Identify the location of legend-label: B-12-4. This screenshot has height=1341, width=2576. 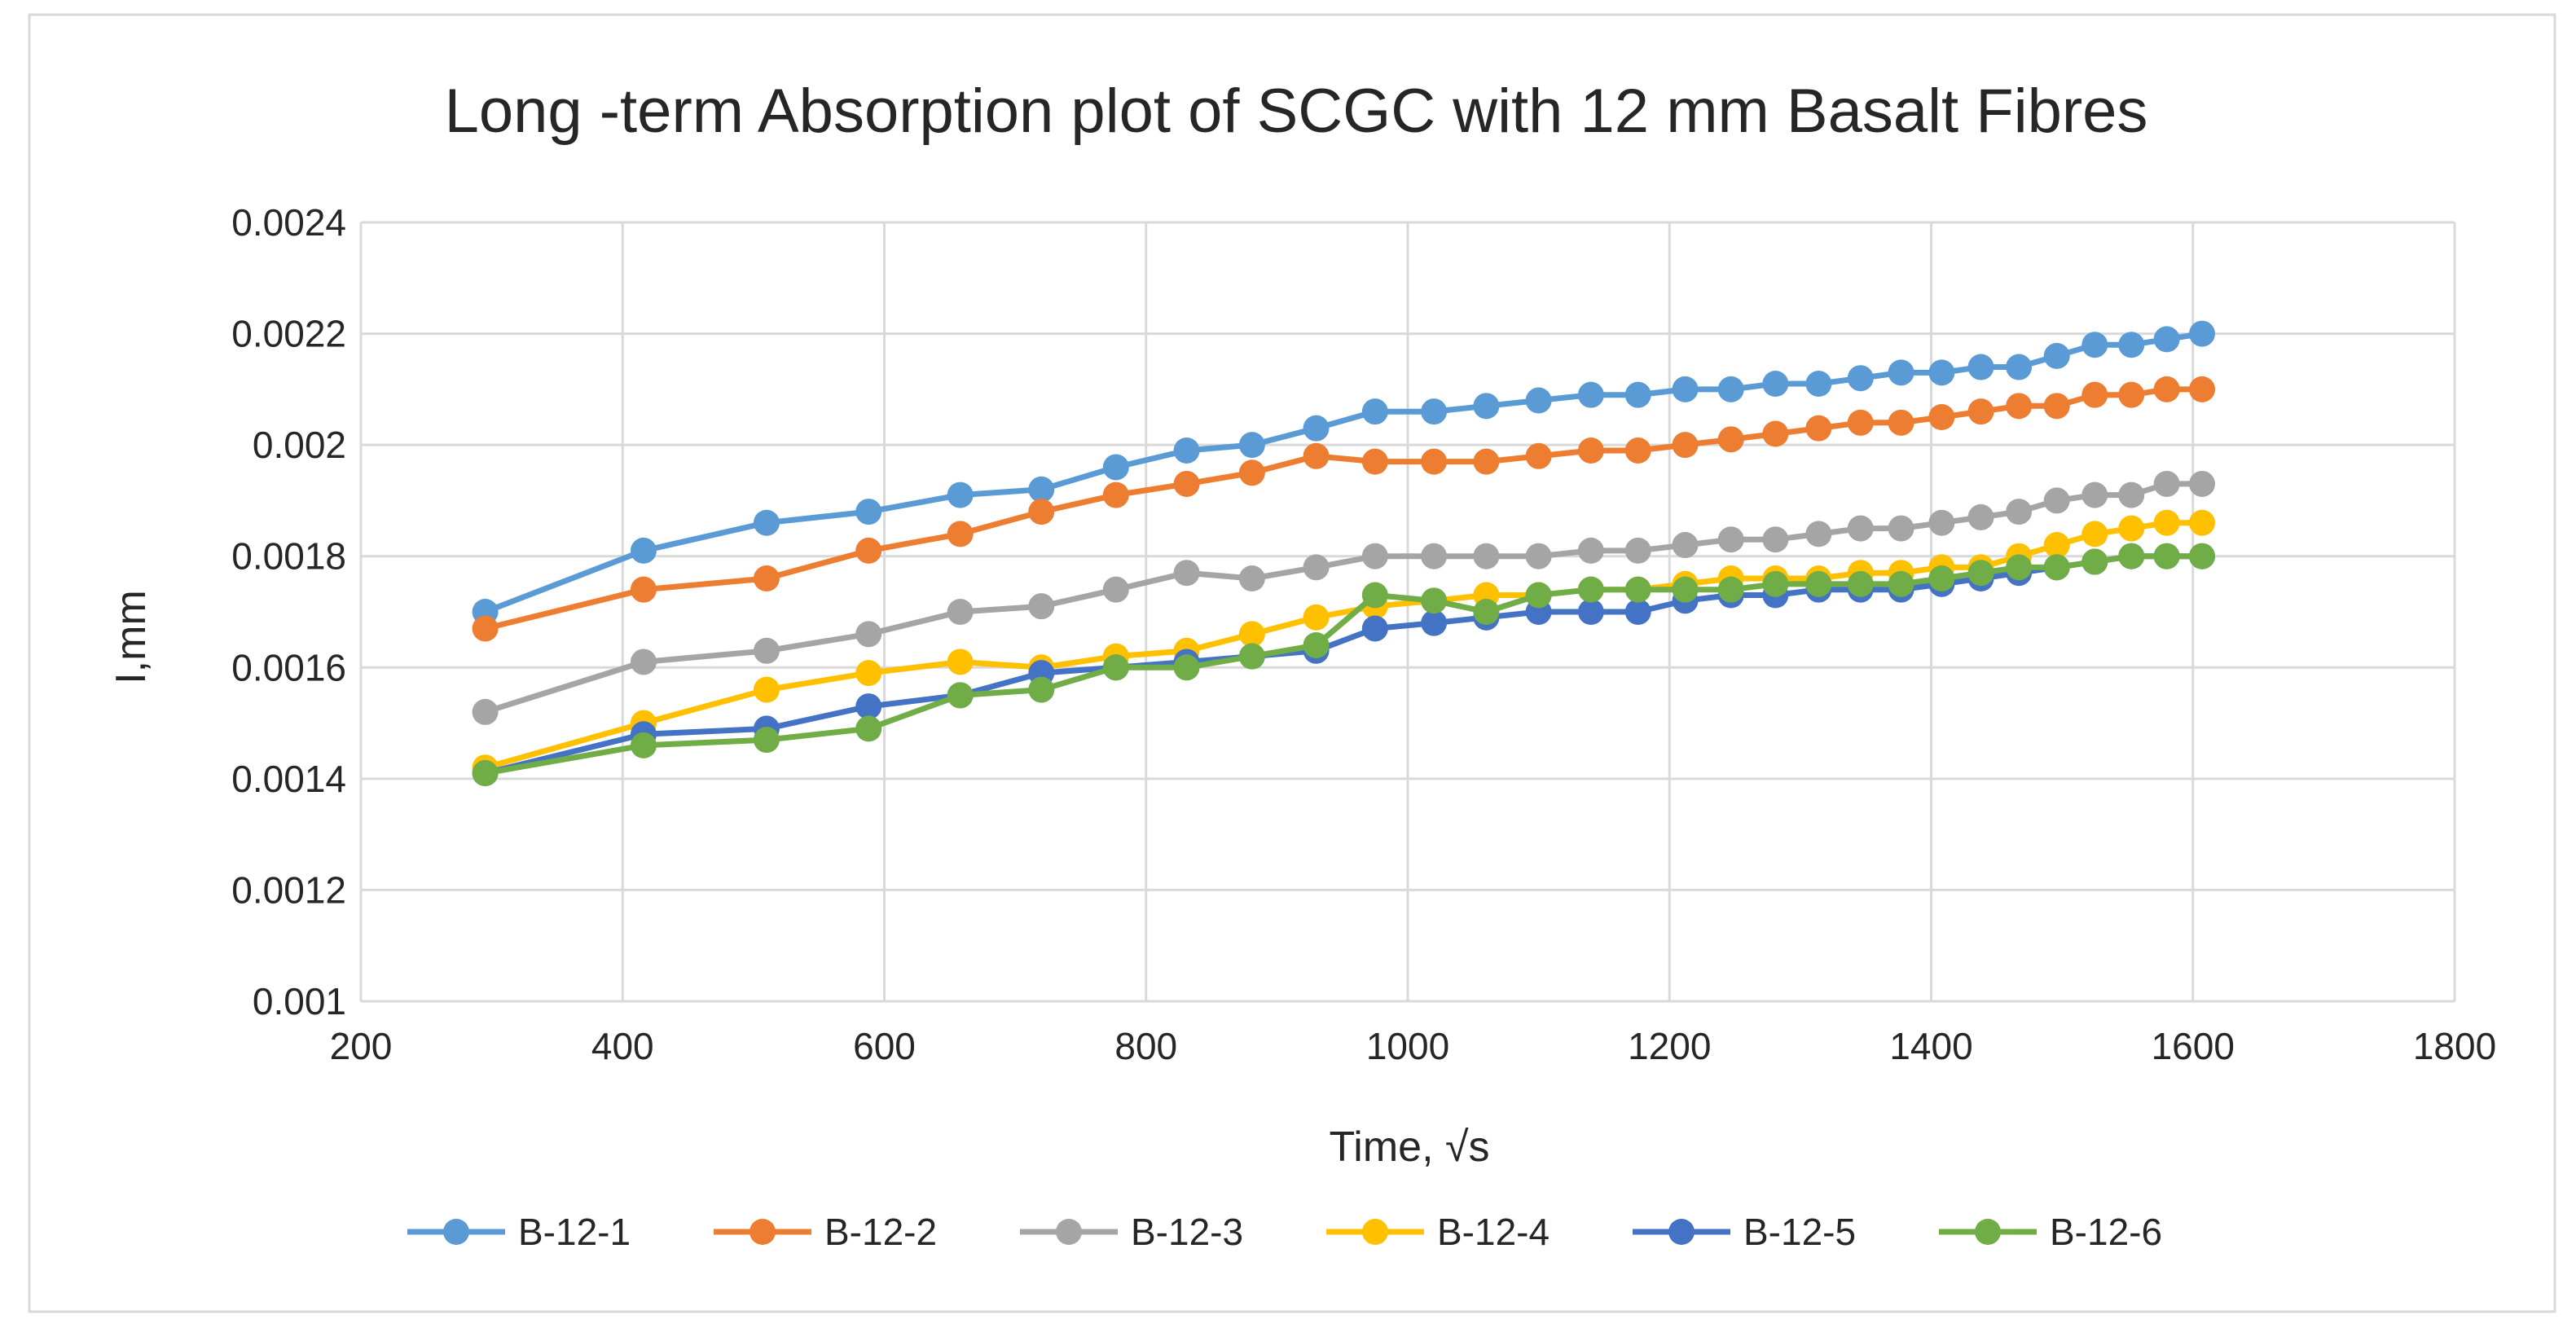
(1493, 1232).